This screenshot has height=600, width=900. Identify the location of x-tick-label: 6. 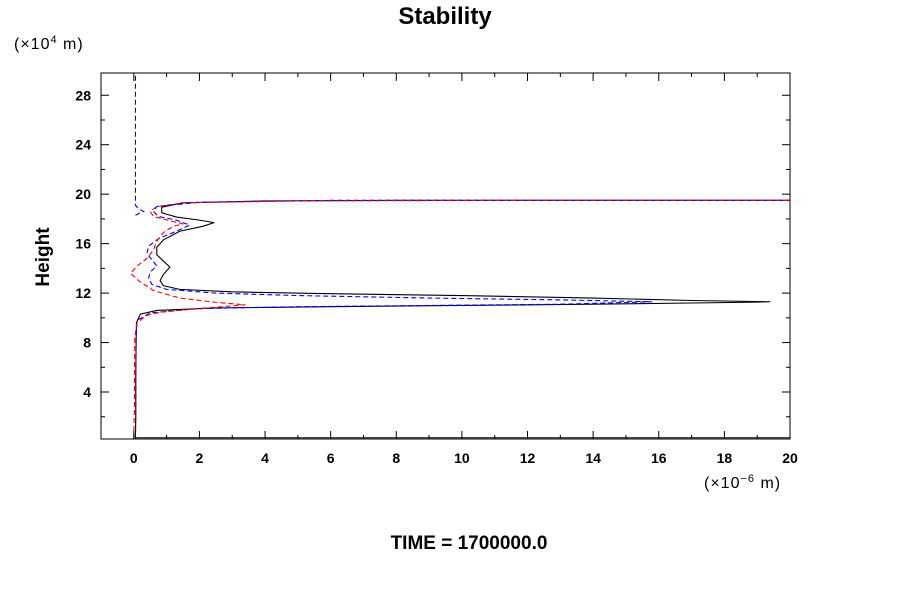
(331, 458).